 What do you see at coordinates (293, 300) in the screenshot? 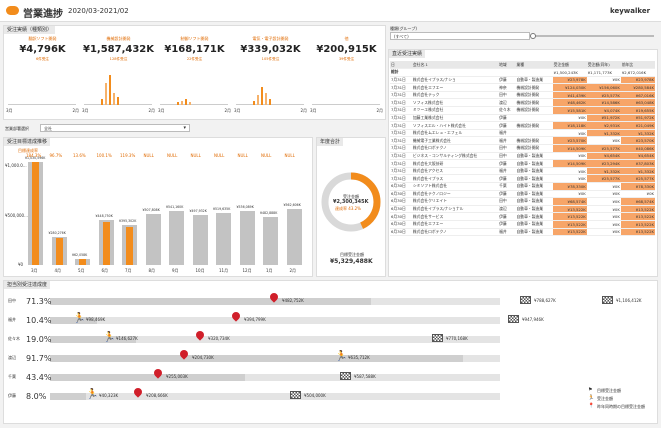
I see `pin-value: ¥482,752K` at bounding box center [293, 300].